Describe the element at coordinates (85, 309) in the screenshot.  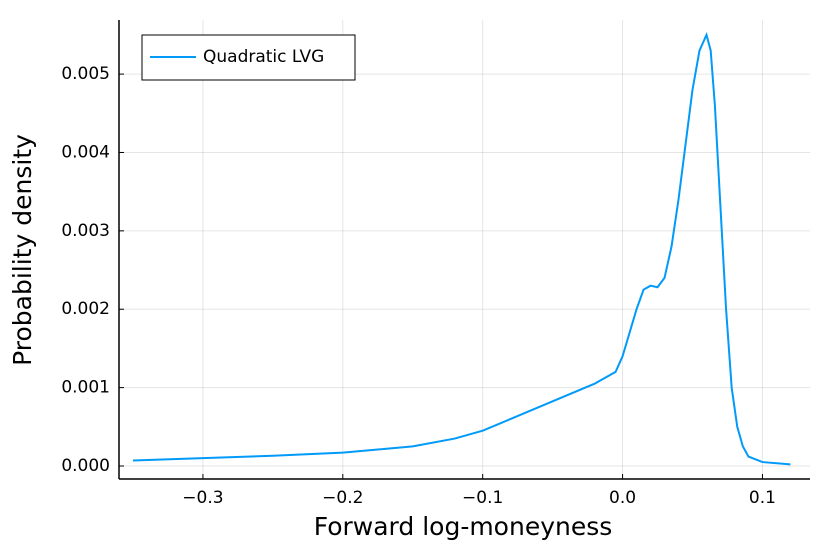
I see `y-tick-label: 0.002` at that location.